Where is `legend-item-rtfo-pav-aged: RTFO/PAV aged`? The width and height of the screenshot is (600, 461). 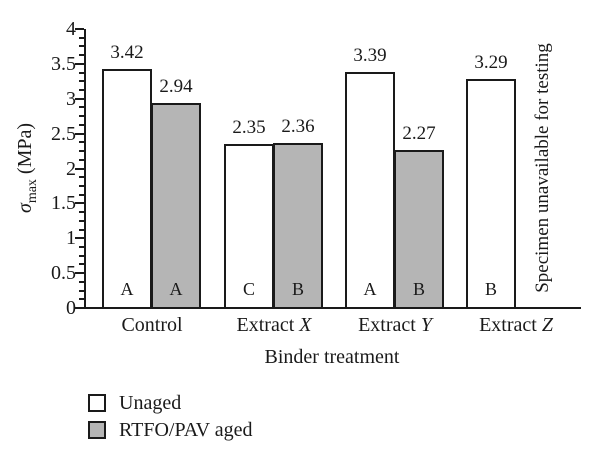
legend-item-rtfo-pav-aged: RTFO/PAV aged is located at coordinates (170, 430).